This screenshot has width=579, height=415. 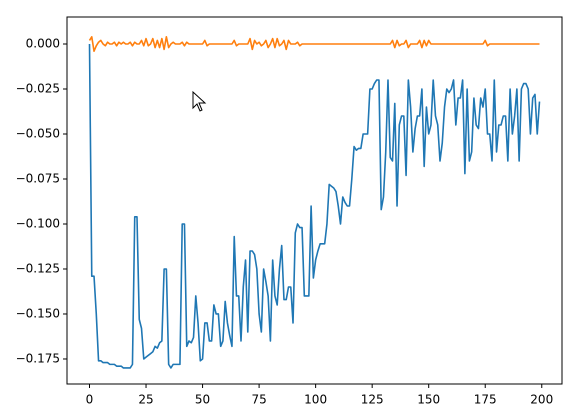 I want to click on x-tick-label: 125, so click(x=372, y=400).